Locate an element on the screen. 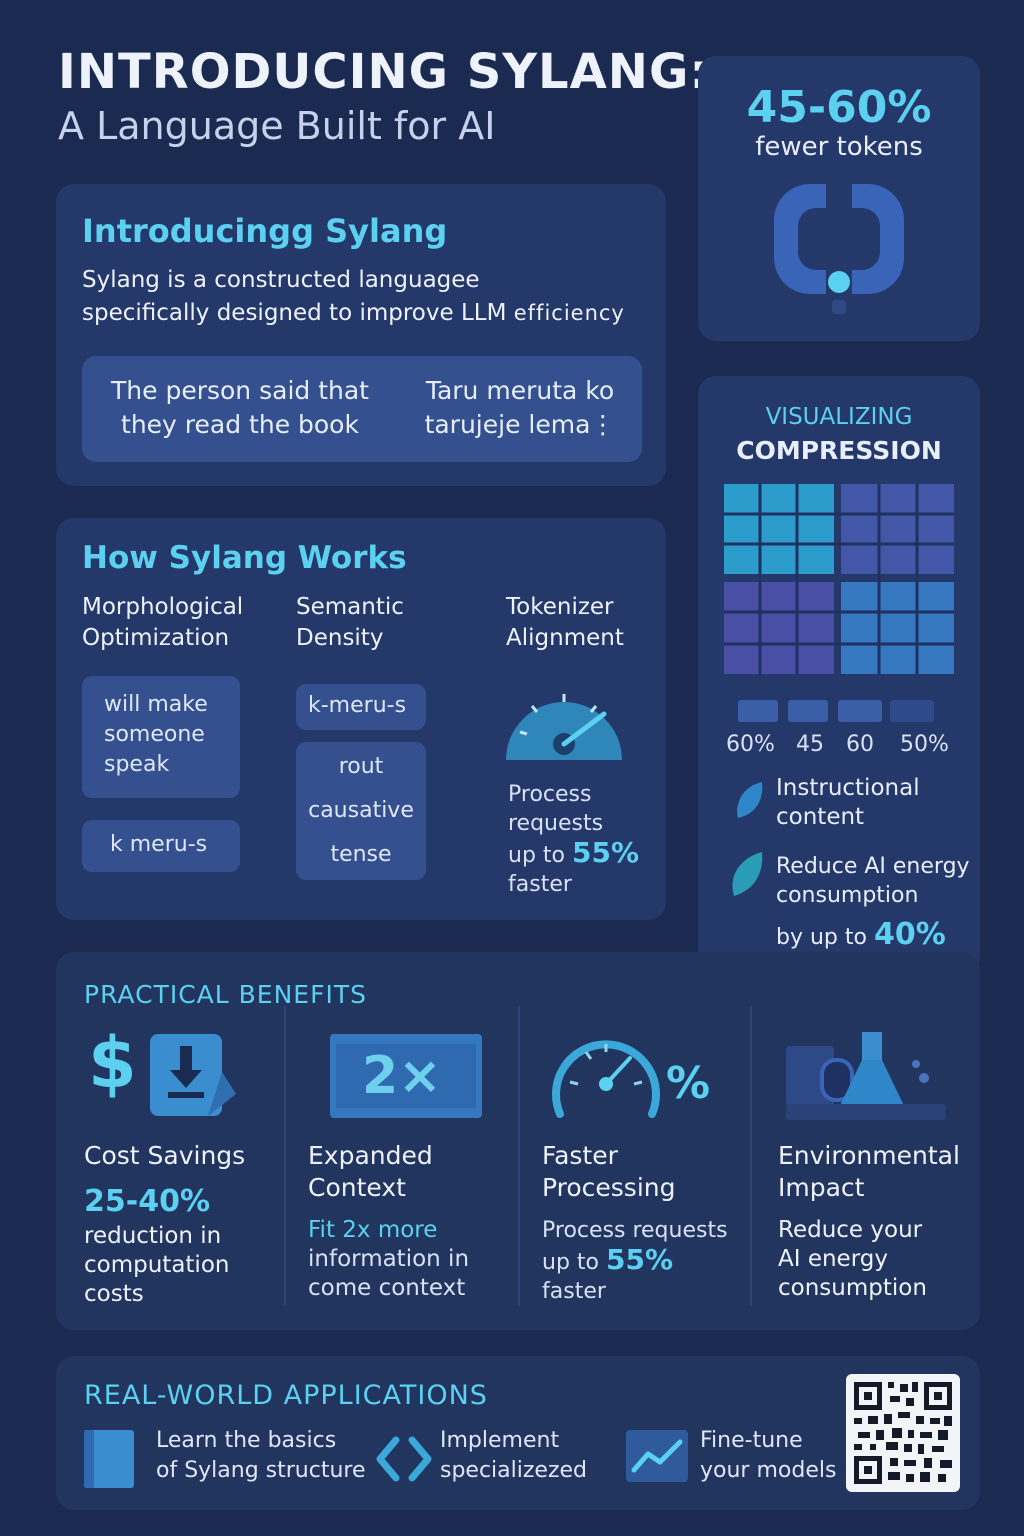 The image size is (1024, 1536). faster-title: Faster Processing is located at coordinates (609, 1172).